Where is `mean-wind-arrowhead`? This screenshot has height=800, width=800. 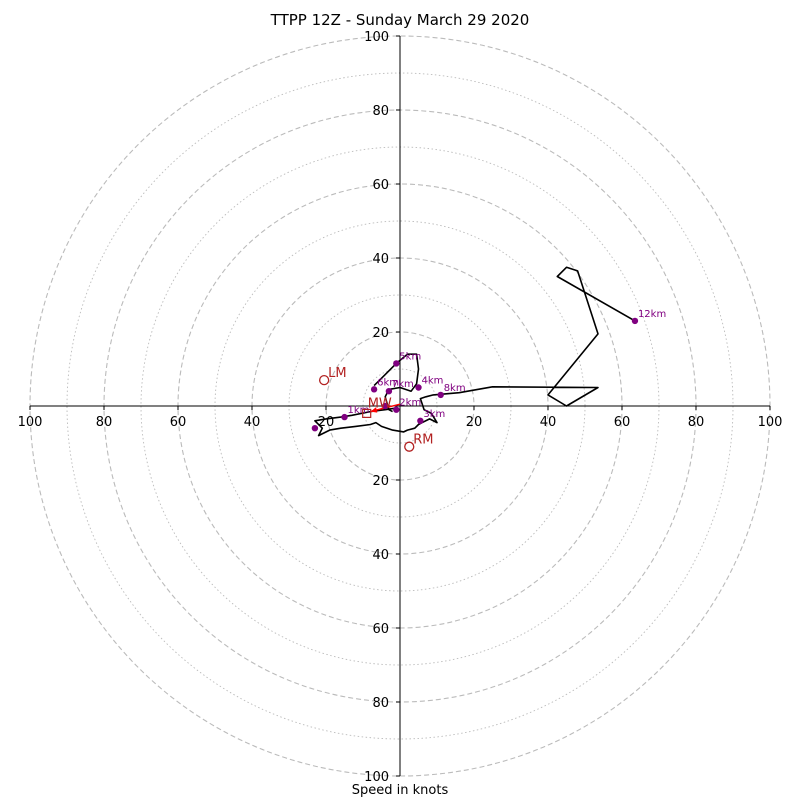 mean-wind-arrowhead is located at coordinates (374, 410).